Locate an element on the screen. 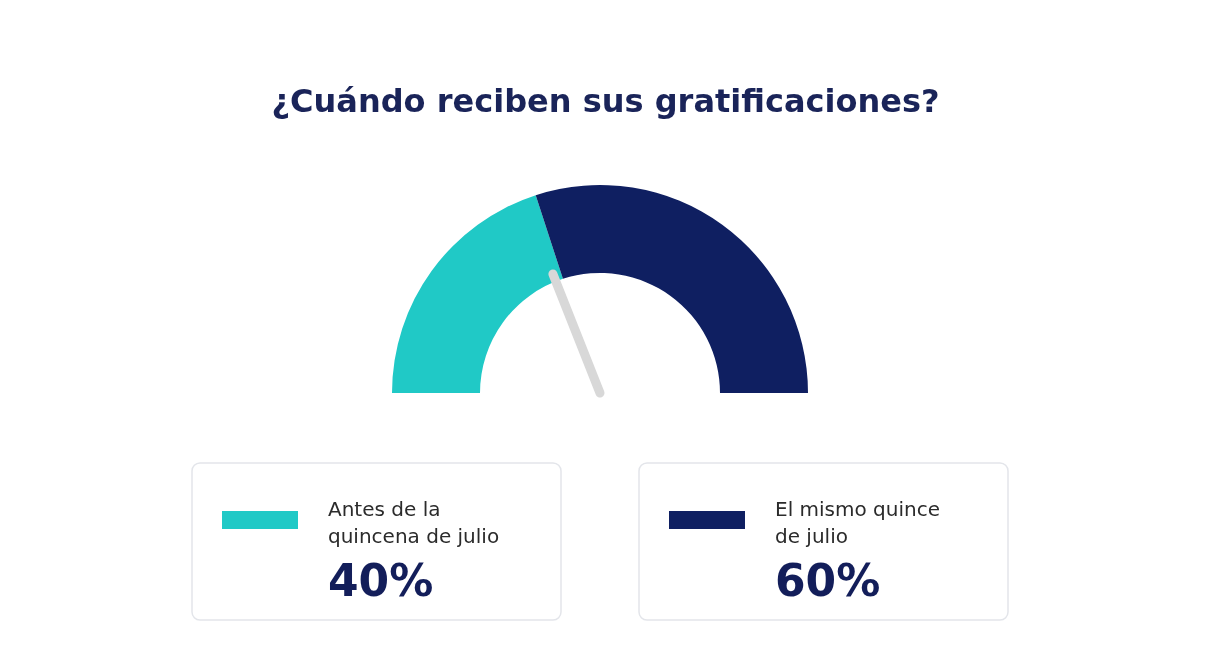 This screenshot has width=1211, height=656. legend-label: Antes de la quincena de julio is located at coordinates (414, 522).